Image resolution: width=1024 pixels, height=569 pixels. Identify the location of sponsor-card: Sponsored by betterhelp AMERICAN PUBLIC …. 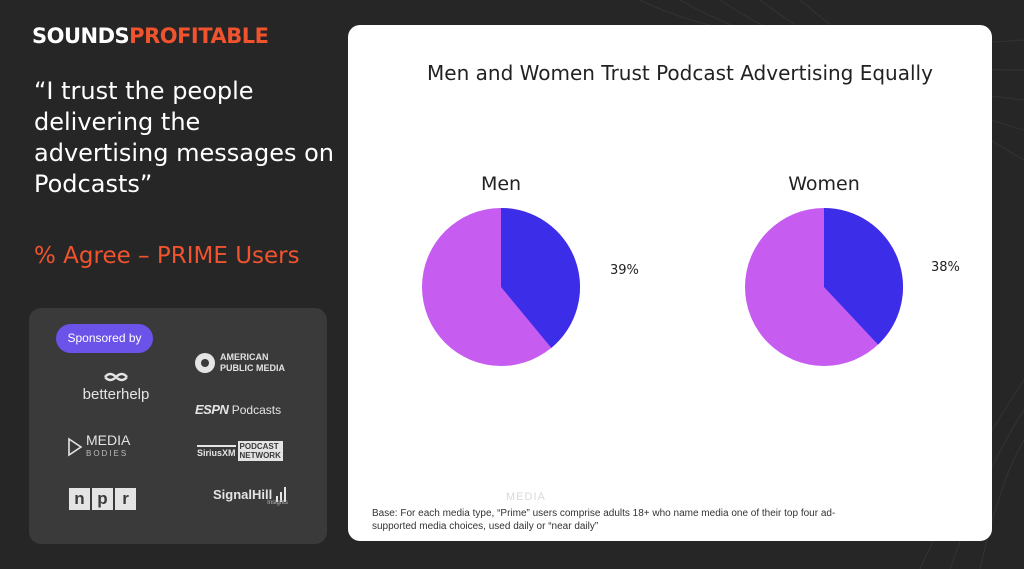
(178, 426).